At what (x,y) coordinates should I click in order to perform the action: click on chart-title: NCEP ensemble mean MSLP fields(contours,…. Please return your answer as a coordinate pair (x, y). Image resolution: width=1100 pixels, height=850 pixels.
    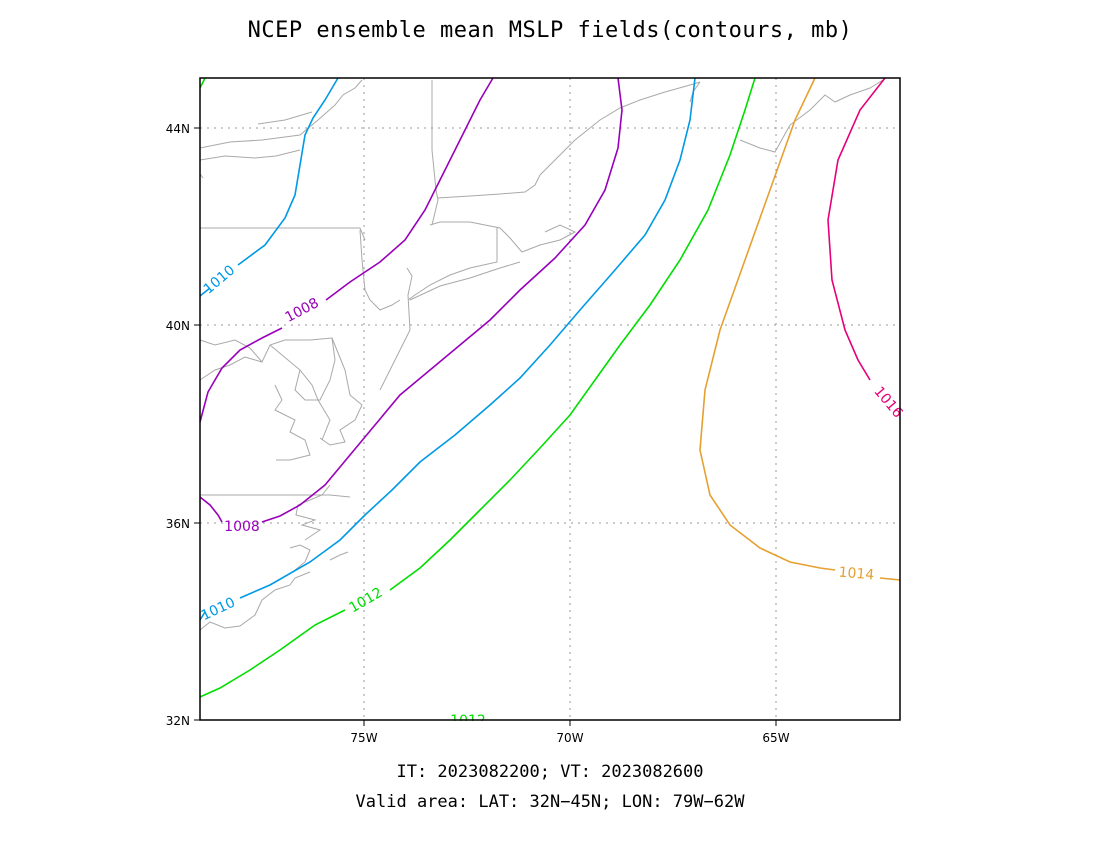
    Looking at the image, I should click on (550, 30).